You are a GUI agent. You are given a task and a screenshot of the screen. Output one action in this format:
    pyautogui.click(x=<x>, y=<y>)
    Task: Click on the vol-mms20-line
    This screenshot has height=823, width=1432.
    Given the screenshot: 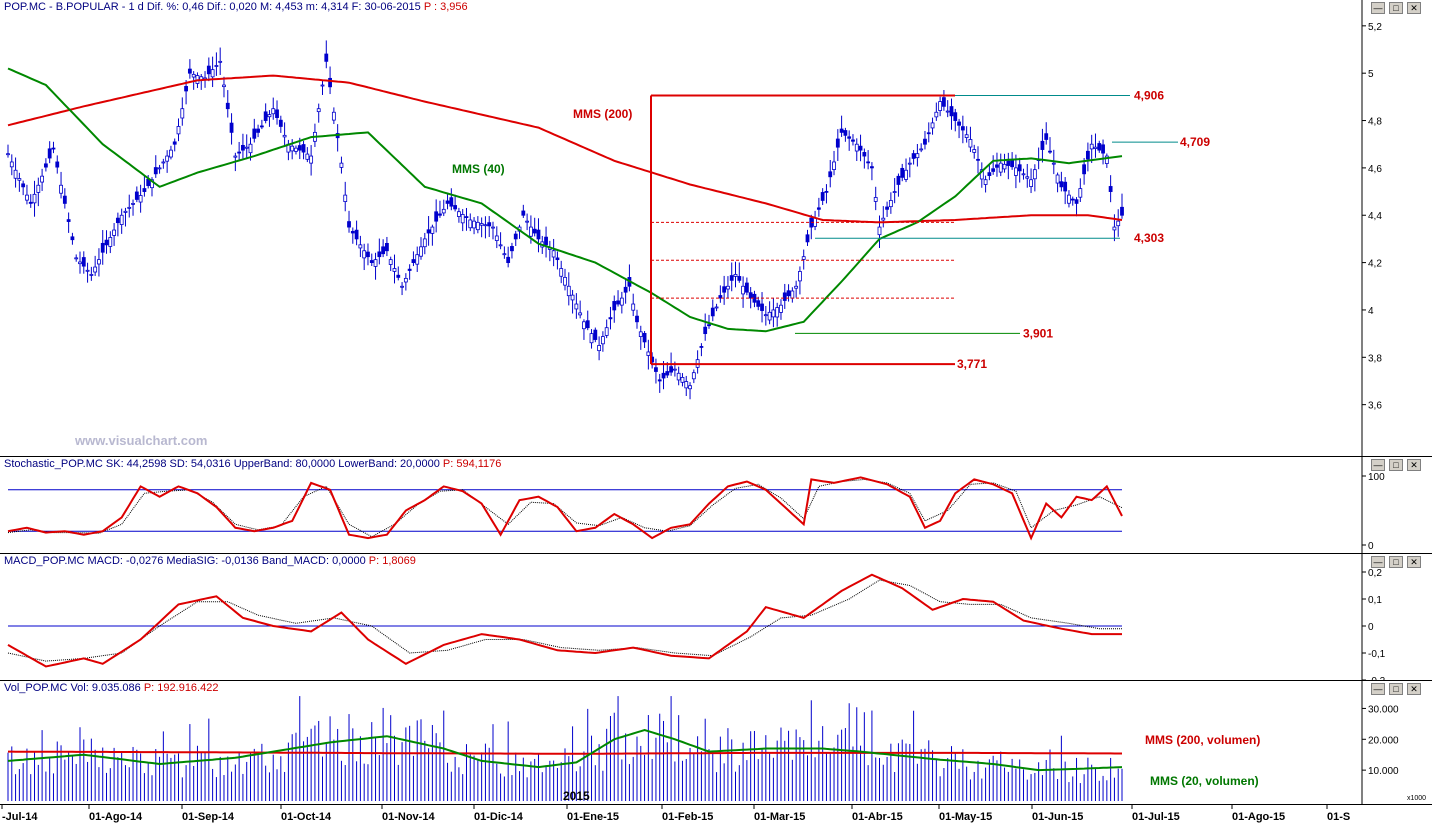 What is the action you would take?
    pyautogui.click(x=565, y=750)
    